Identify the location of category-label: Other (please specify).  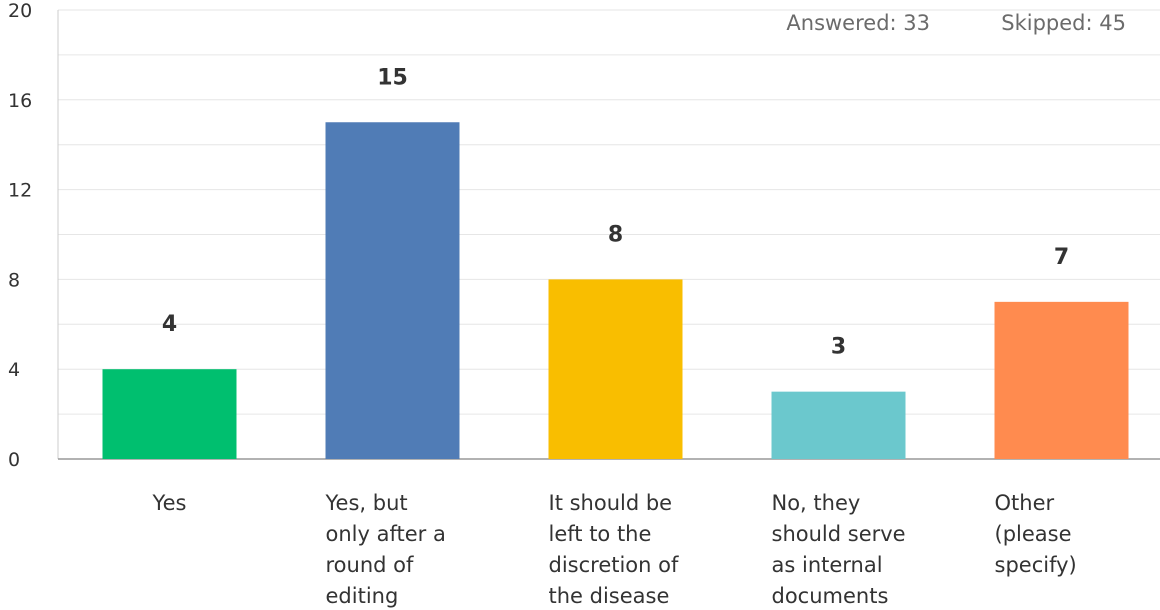
(1036, 534).